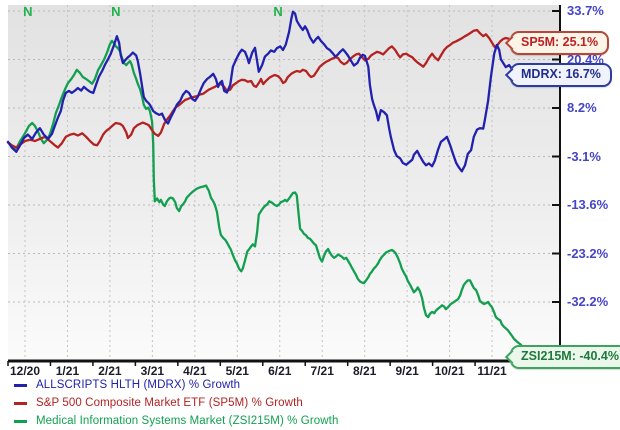  Describe the element at coordinates (67, 371) in the screenshot. I see `x-month-label: 1/21` at that location.